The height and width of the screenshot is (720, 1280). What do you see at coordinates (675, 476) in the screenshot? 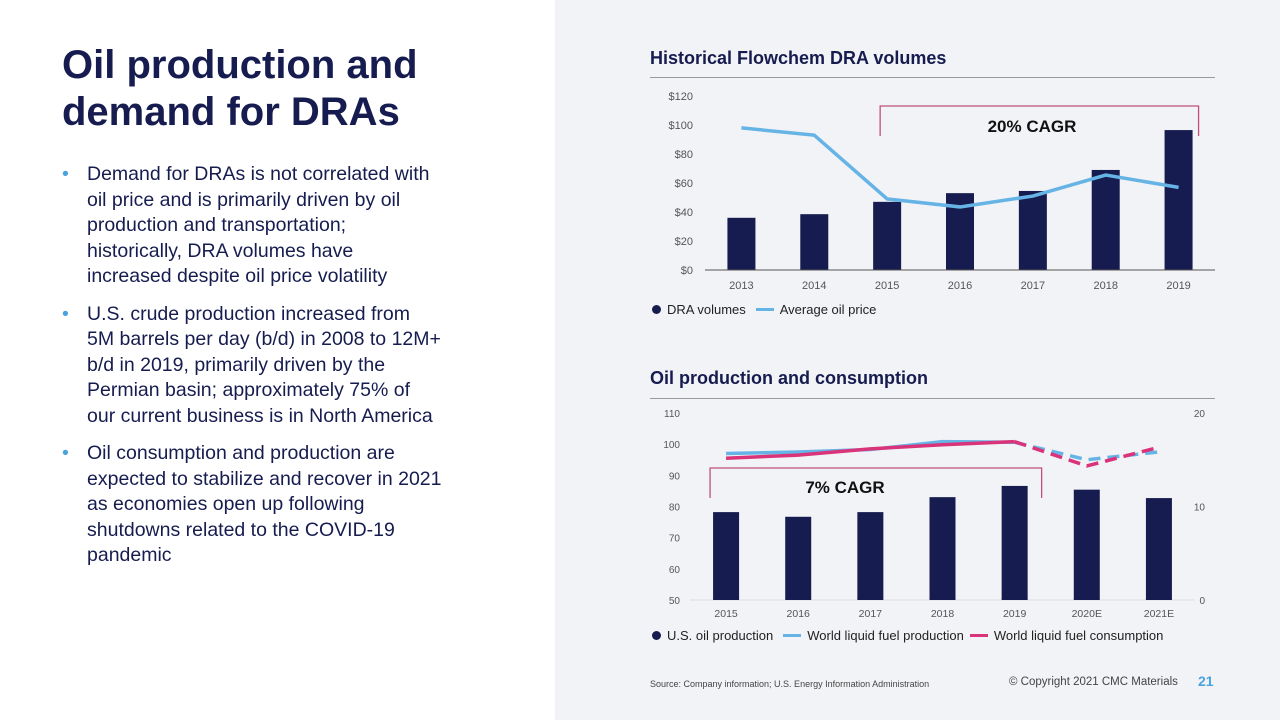
I see `y-left-tick-label: 90` at bounding box center [675, 476].